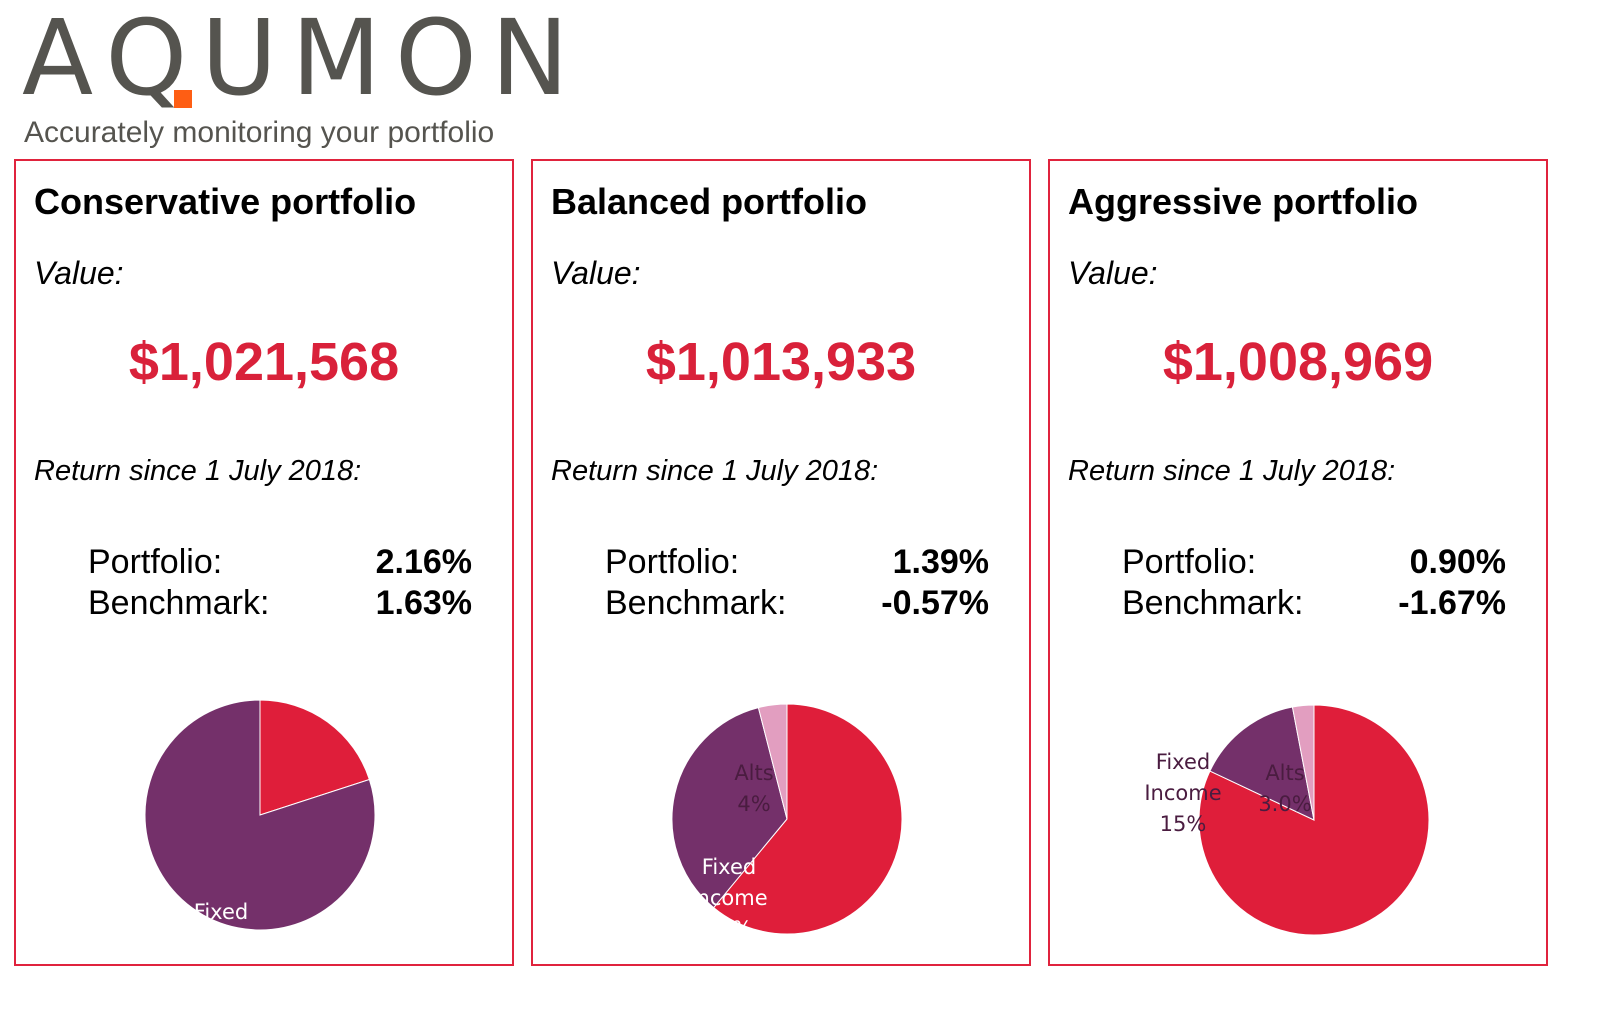 The height and width of the screenshot is (1017, 1616). Describe the element at coordinates (1182, 793) in the screenshot. I see `pie-label-fixed-income: Fixed Income 15%` at that location.